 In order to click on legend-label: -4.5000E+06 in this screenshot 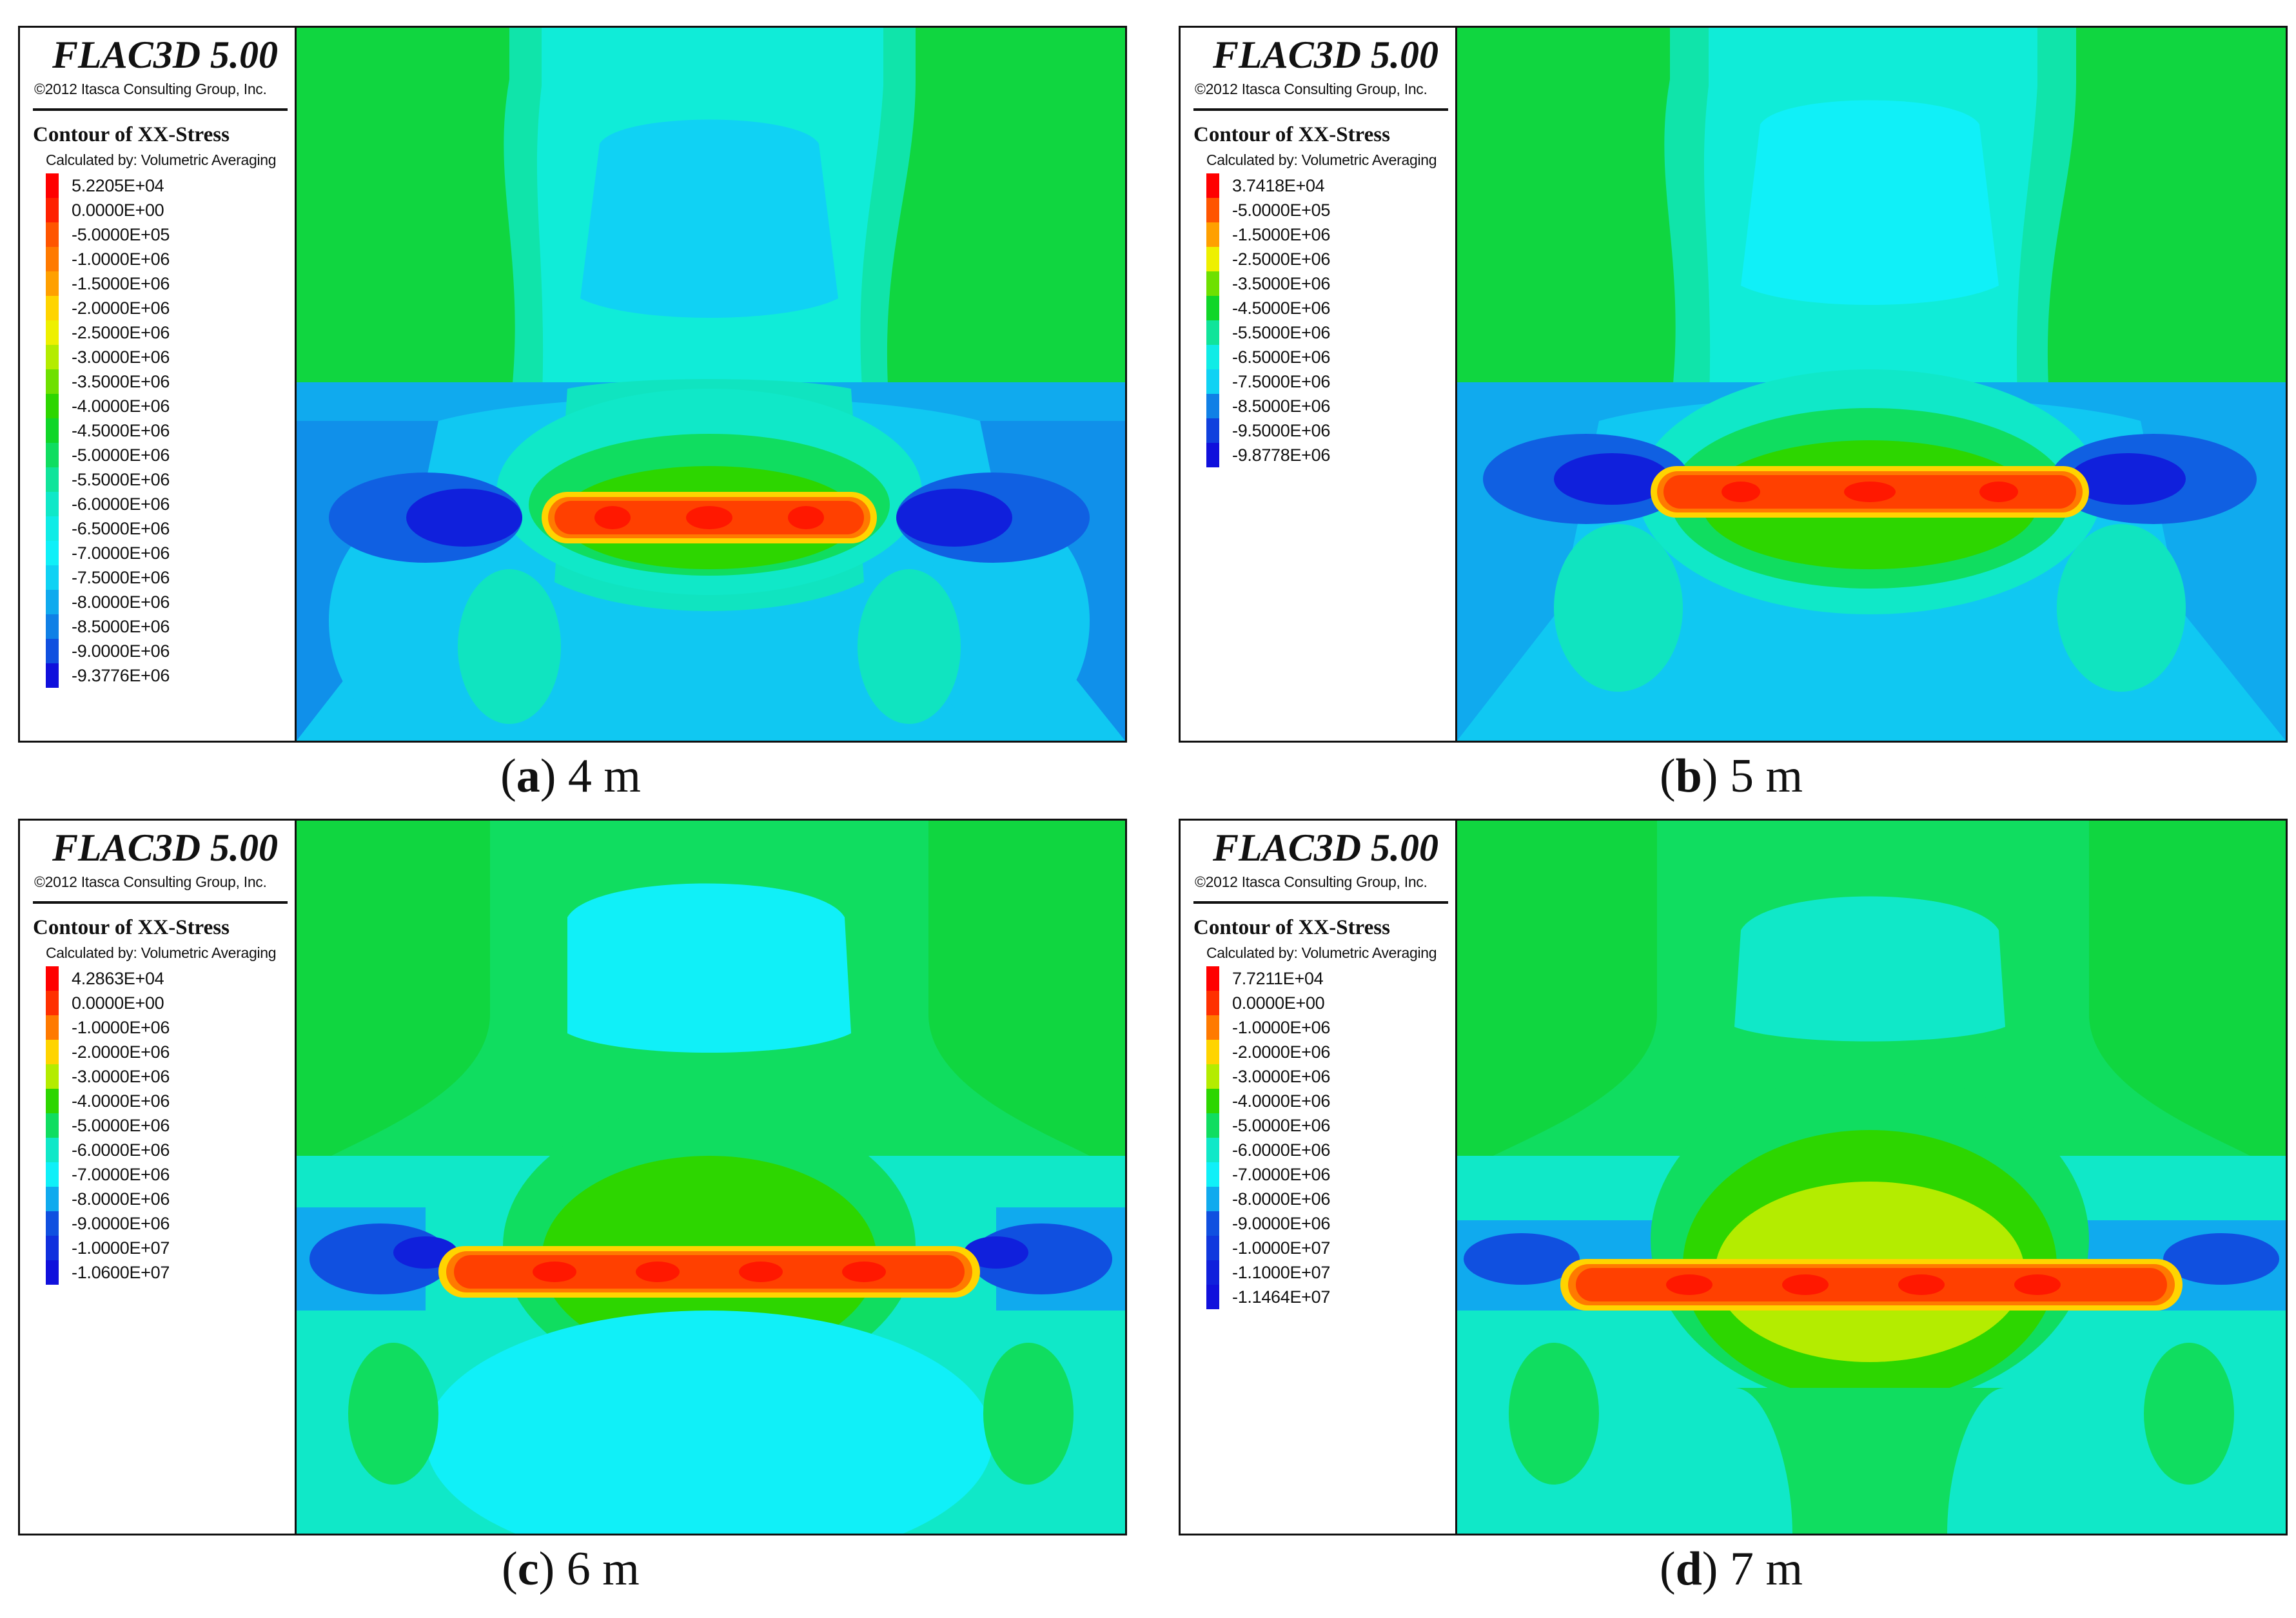, I will do `click(1281, 308)`.